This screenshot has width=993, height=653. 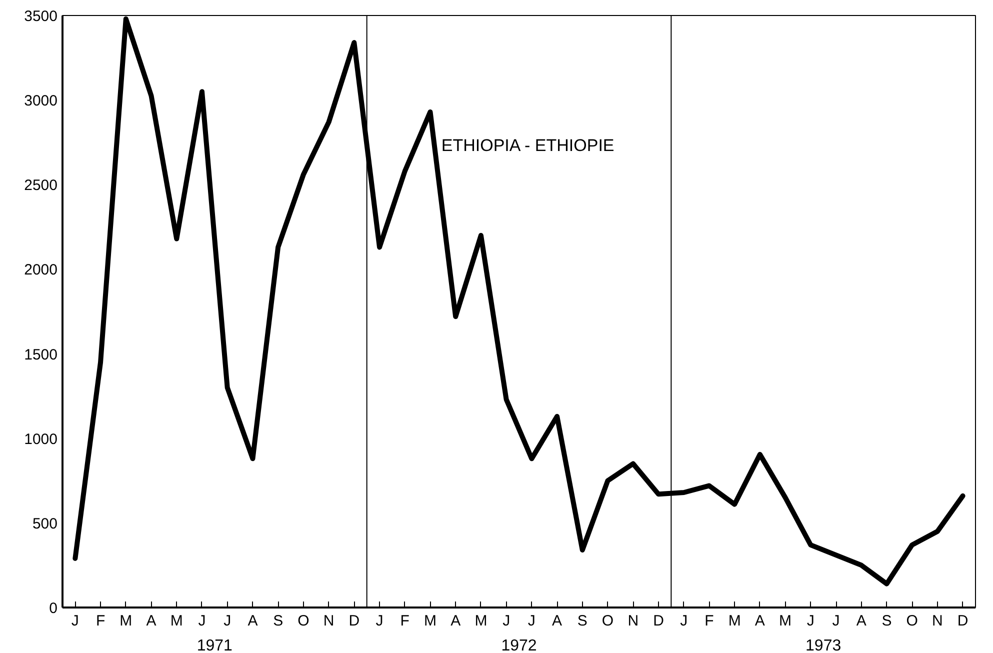 What do you see at coordinates (527, 145) in the screenshot?
I see `text: ETHIOPIA - ETHIOPIE` at bounding box center [527, 145].